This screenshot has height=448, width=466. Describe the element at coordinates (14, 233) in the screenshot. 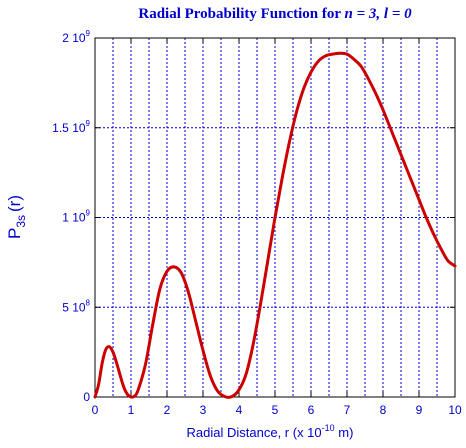

I see `y-label-p: P` at that location.